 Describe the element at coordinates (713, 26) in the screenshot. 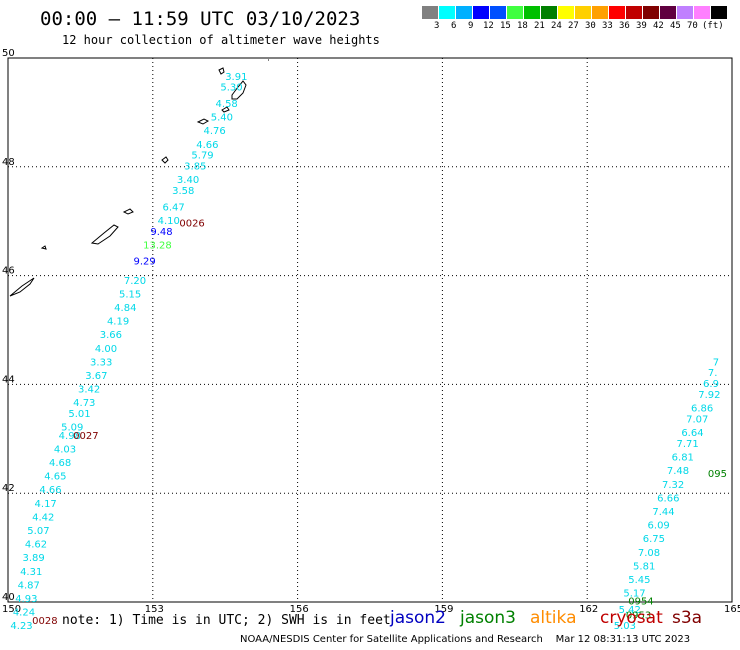

I see `color-legend-label: (ft)` at that location.